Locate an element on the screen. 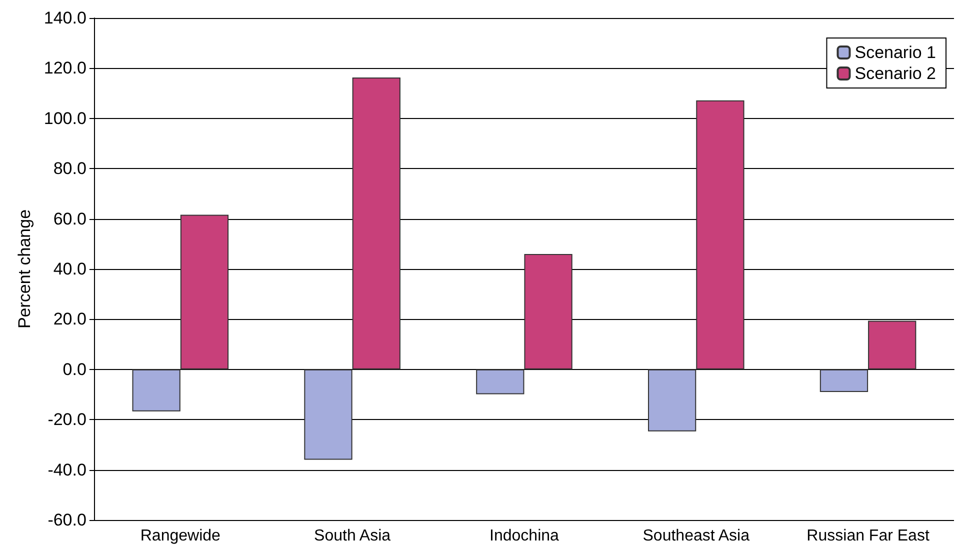  x-tick-label: Indochina is located at coordinates (525, 536).